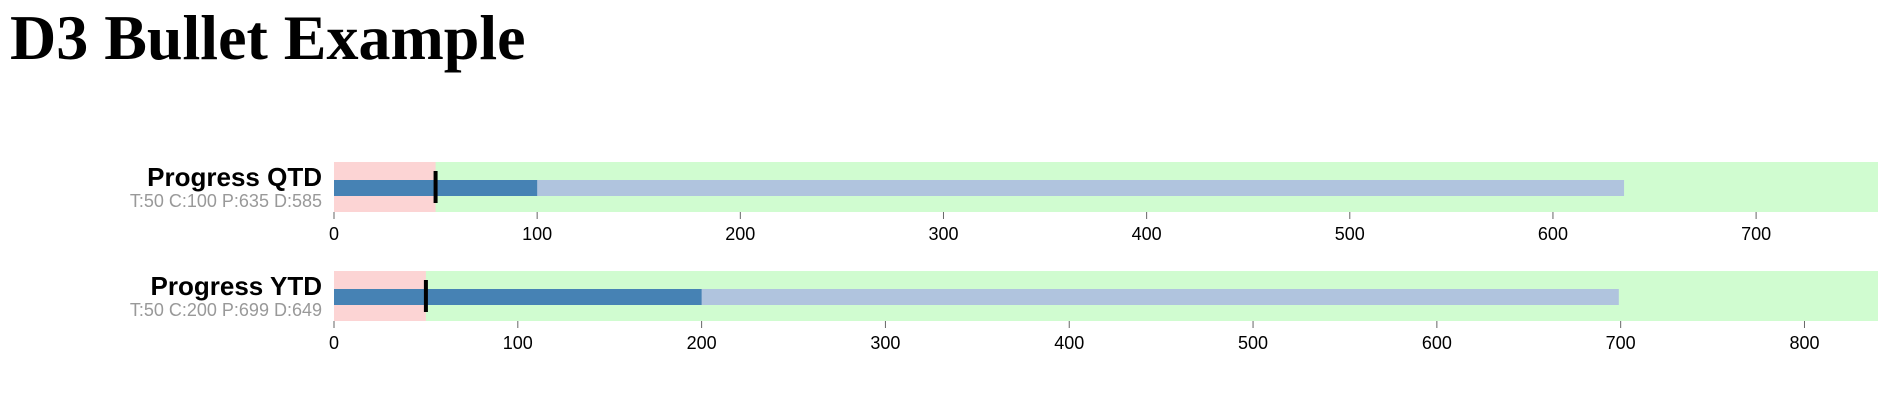 Image resolution: width=1902 pixels, height=402 pixels. What do you see at coordinates (234, 177) in the screenshot?
I see `bullet-title: Progress QTD` at bounding box center [234, 177].